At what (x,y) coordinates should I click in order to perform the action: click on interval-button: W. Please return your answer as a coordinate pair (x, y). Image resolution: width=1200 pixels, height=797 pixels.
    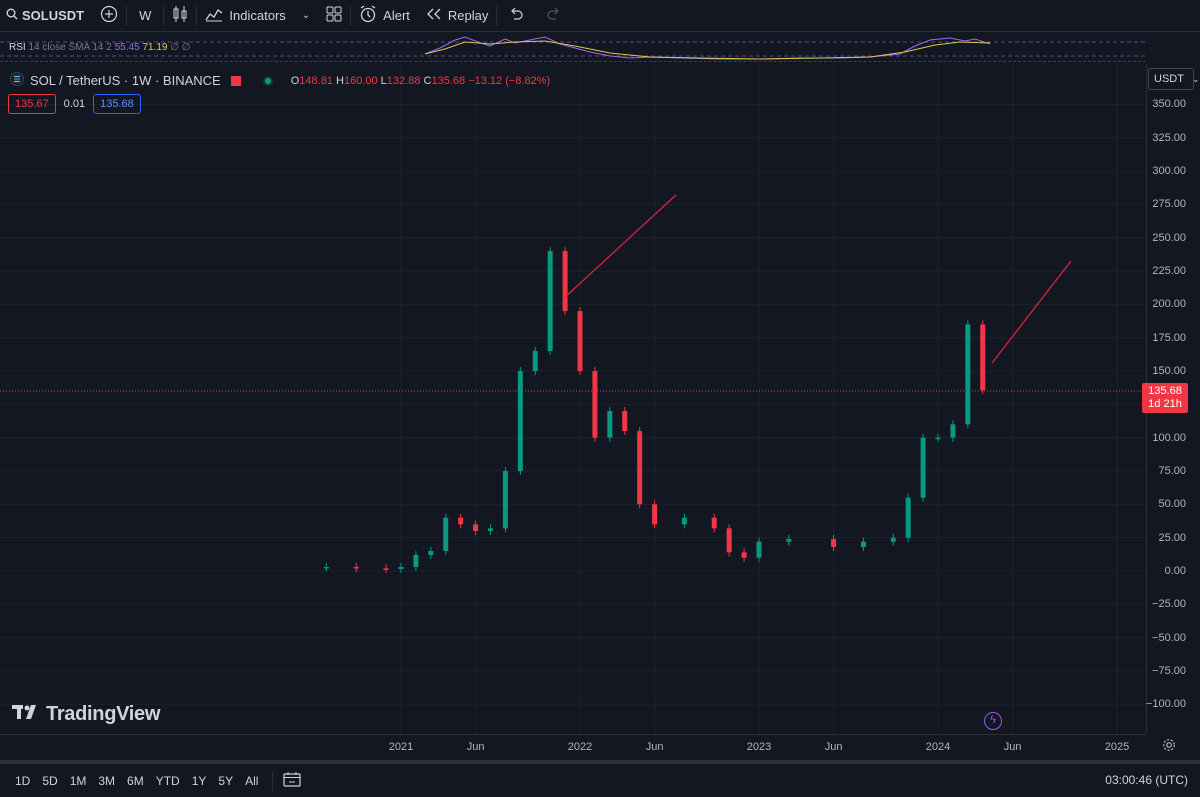
    Looking at the image, I should click on (145, 16).